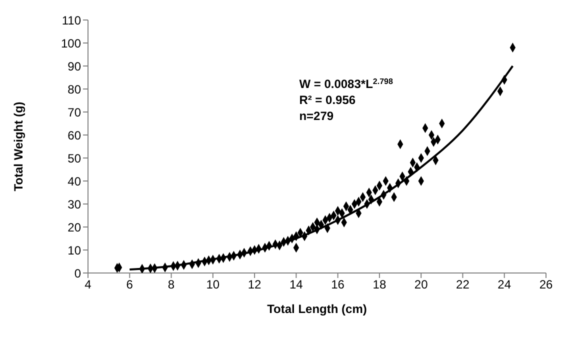 This screenshot has width=574, height=359. What do you see at coordinates (546, 285) in the screenshot?
I see `x-tick-label: 26` at bounding box center [546, 285].